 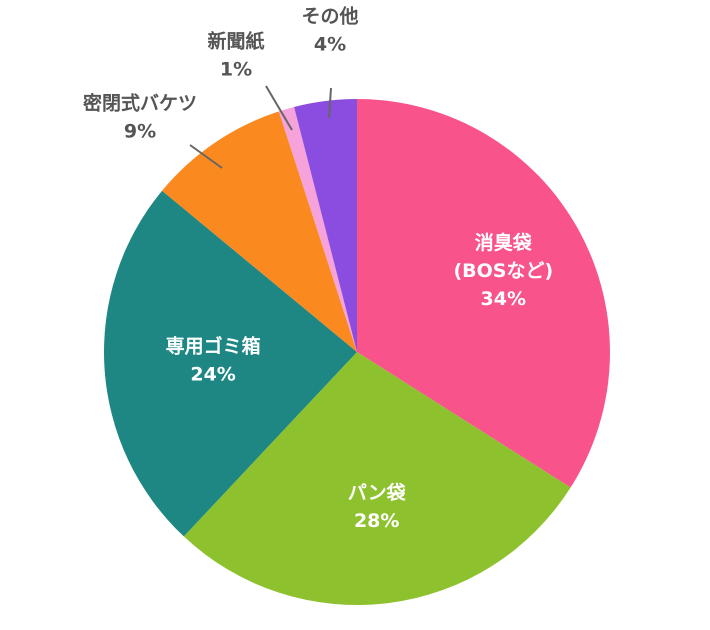 What do you see at coordinates (330, 45) in the screenshot?
I see `slice-value-5: 4%` at bounding box center [330, 45].